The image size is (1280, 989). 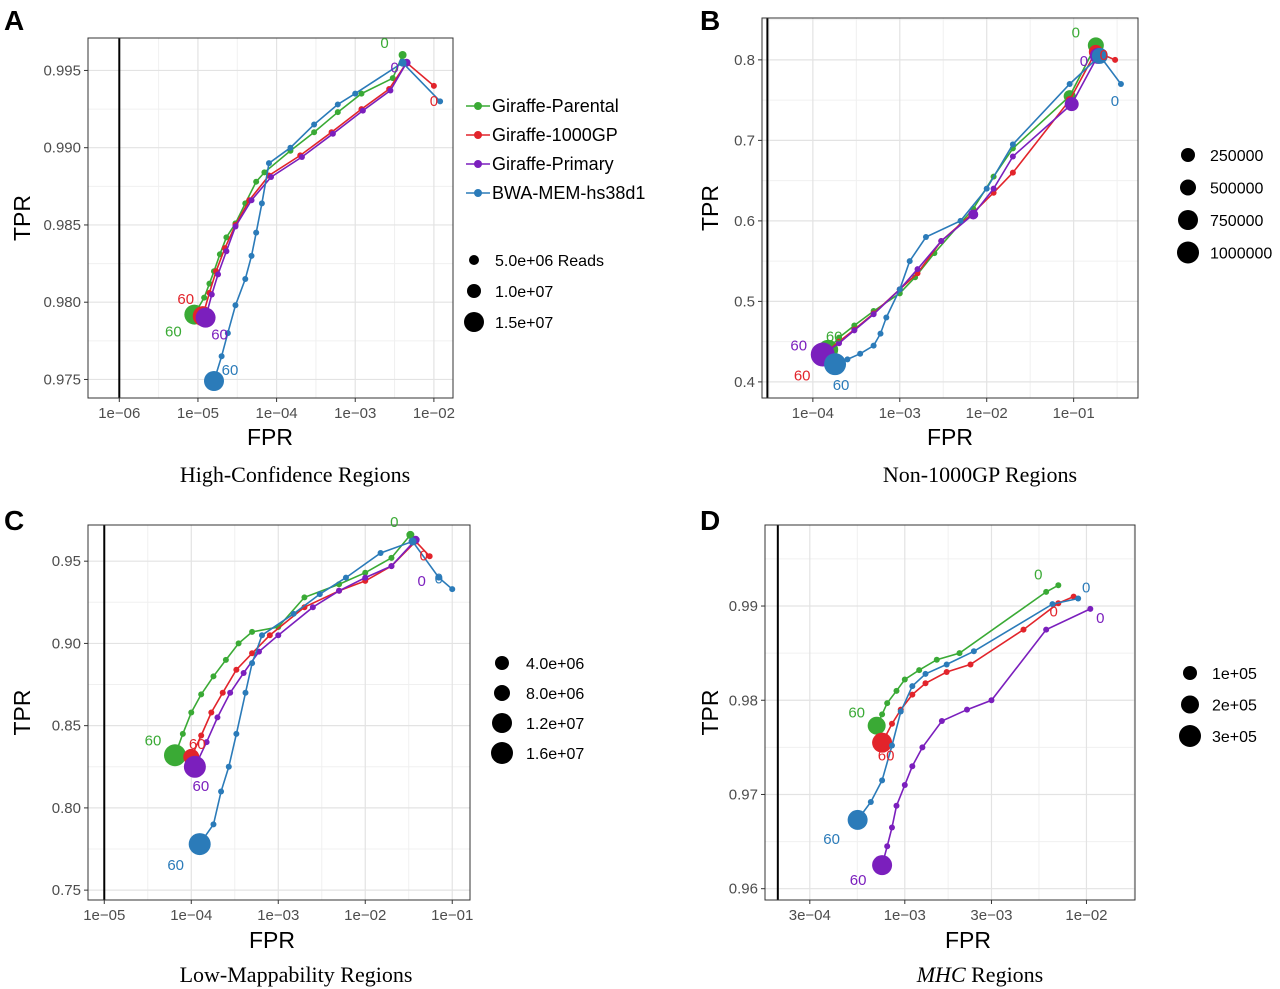 I want to click on size-legend: 250000 500000 750000 1000000, so click(x=1224, y=206).